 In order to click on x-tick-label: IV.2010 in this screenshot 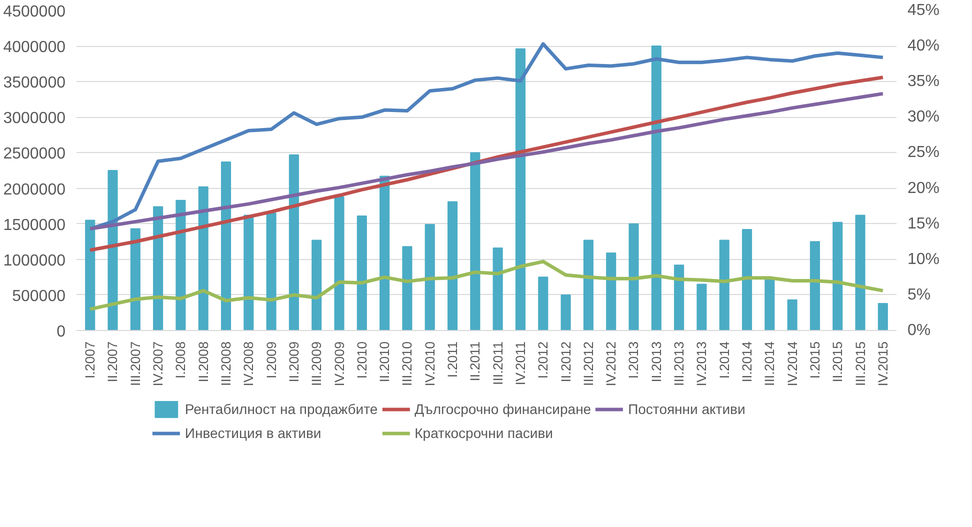, I will do `click(430, 363)`.